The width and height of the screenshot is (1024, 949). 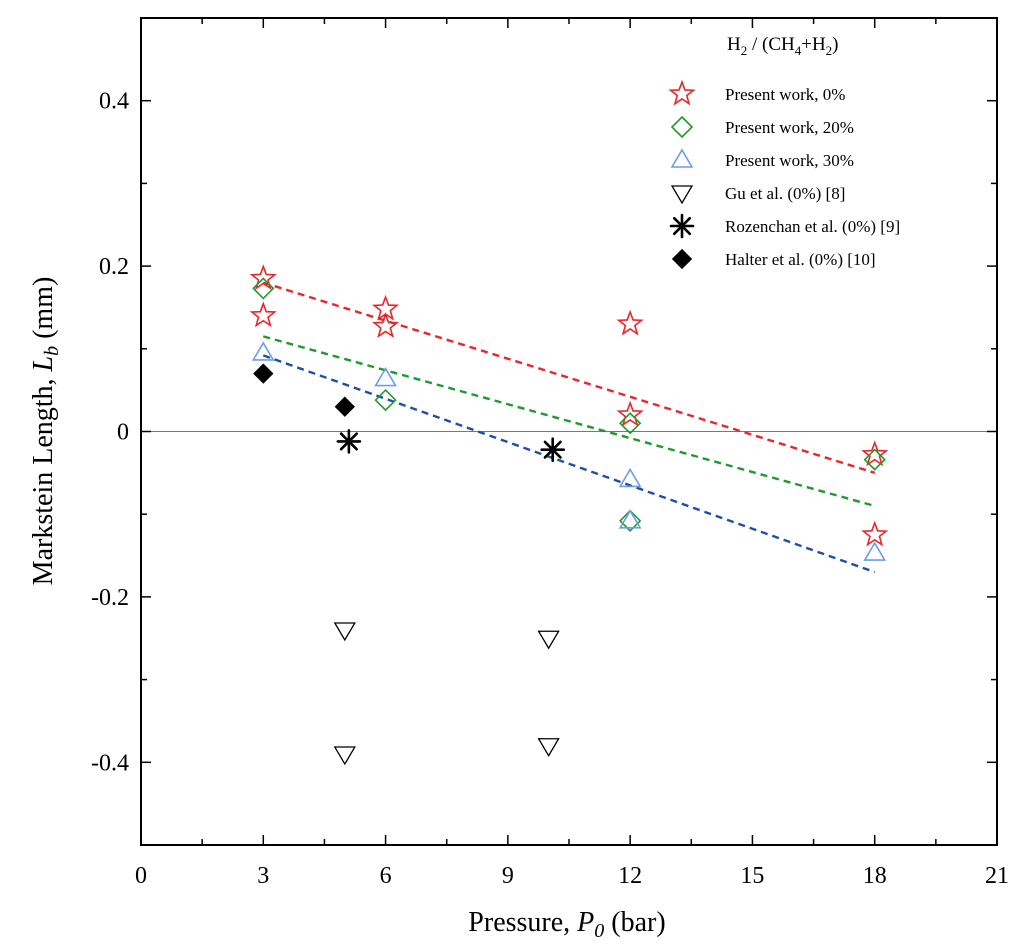 What do you see at coordinates (566, 924) in the screenshot?
I see `x-axis-title: Pressure, P0 (bar)` at bounding box center [566, 924].